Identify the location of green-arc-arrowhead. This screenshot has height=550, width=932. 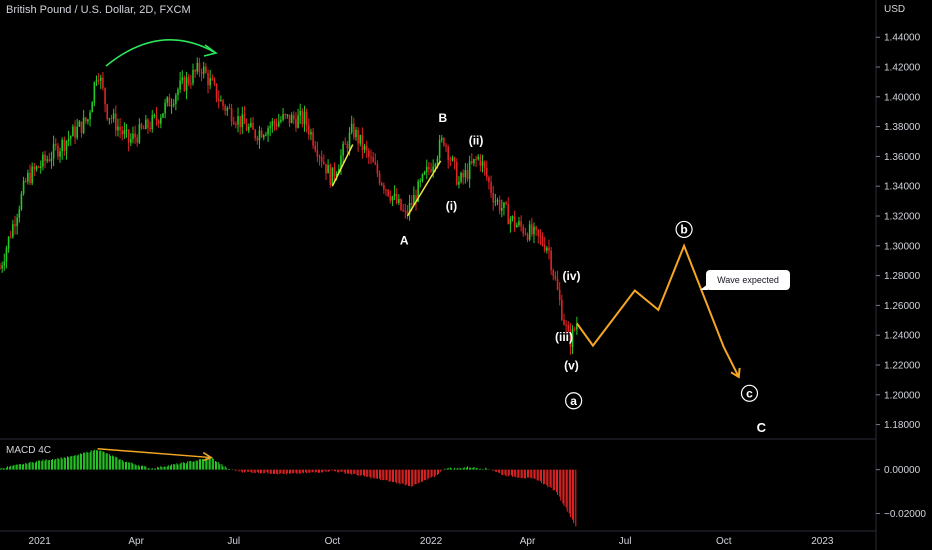
(210, 50).